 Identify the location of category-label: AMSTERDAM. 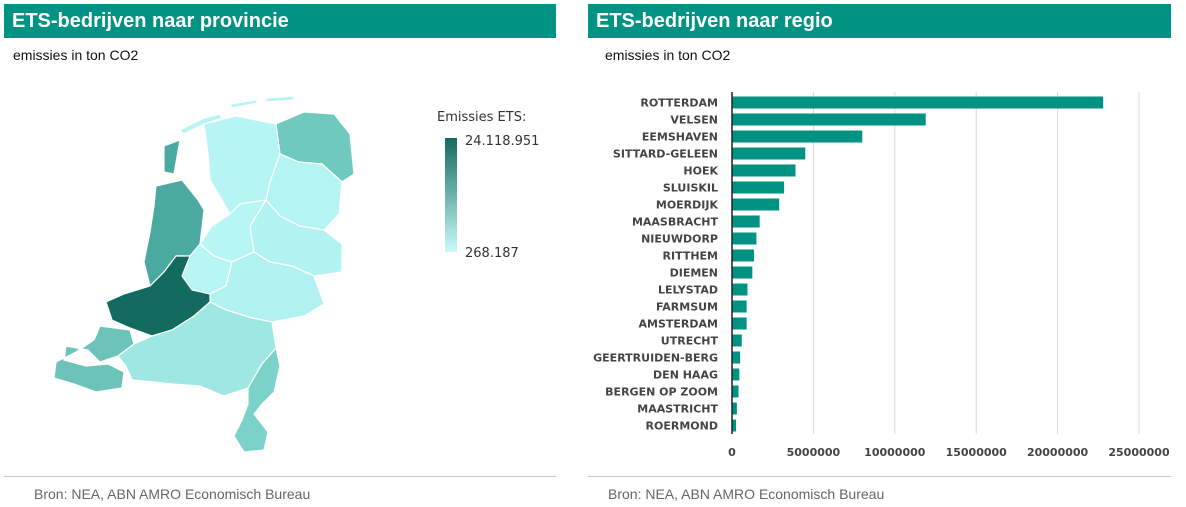
(678, 324).